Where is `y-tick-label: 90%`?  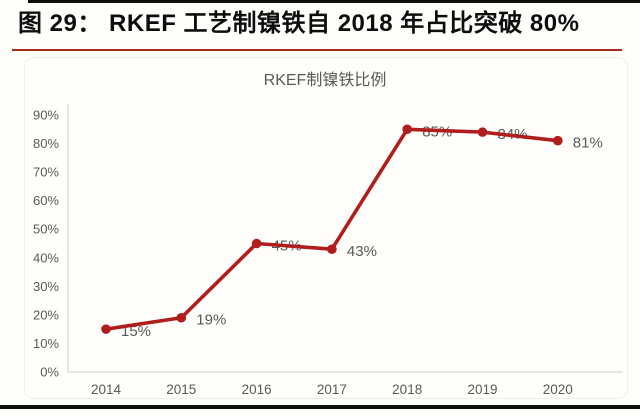 y-tick-label: 90% is located at coordinates (46, 114).